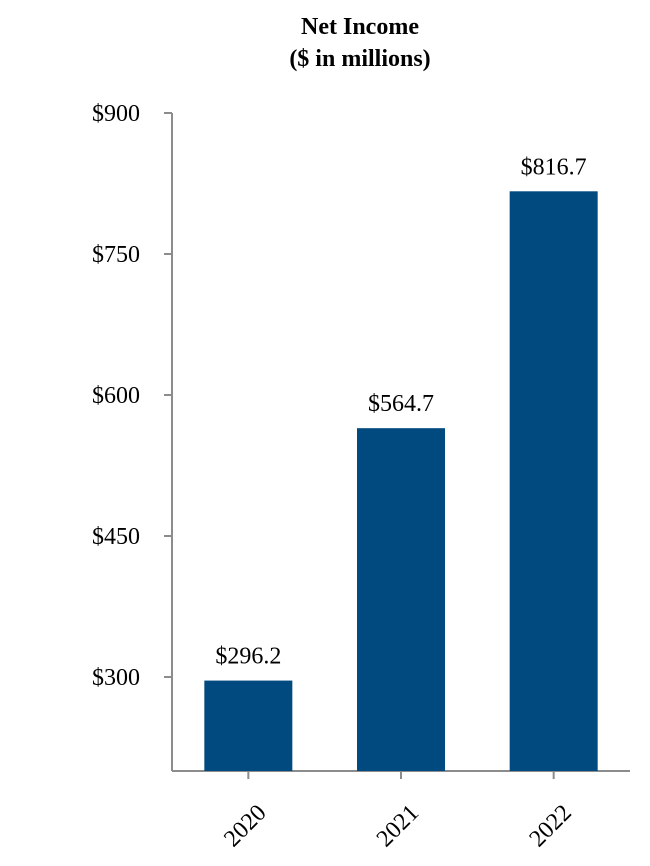 This screenshot has width=650, height=866. I want to click on y-tick-label: $300, so click(116, 678).